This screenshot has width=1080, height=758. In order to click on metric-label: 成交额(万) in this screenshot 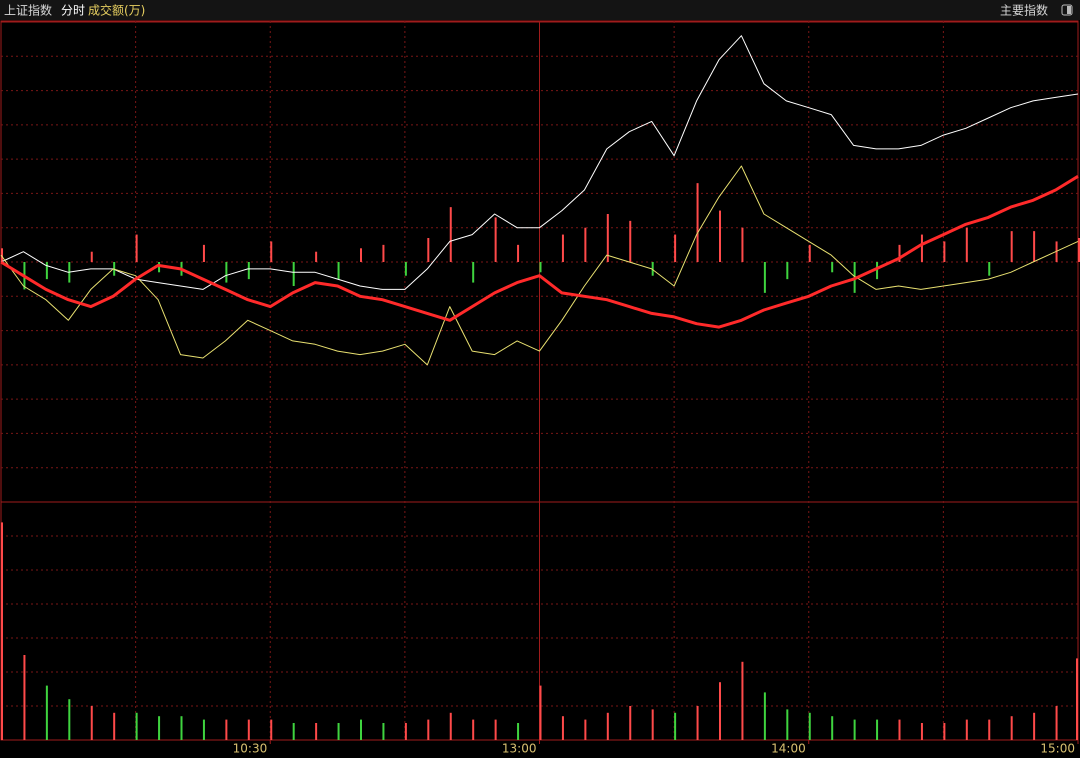, I will do `click(116, 10)`.